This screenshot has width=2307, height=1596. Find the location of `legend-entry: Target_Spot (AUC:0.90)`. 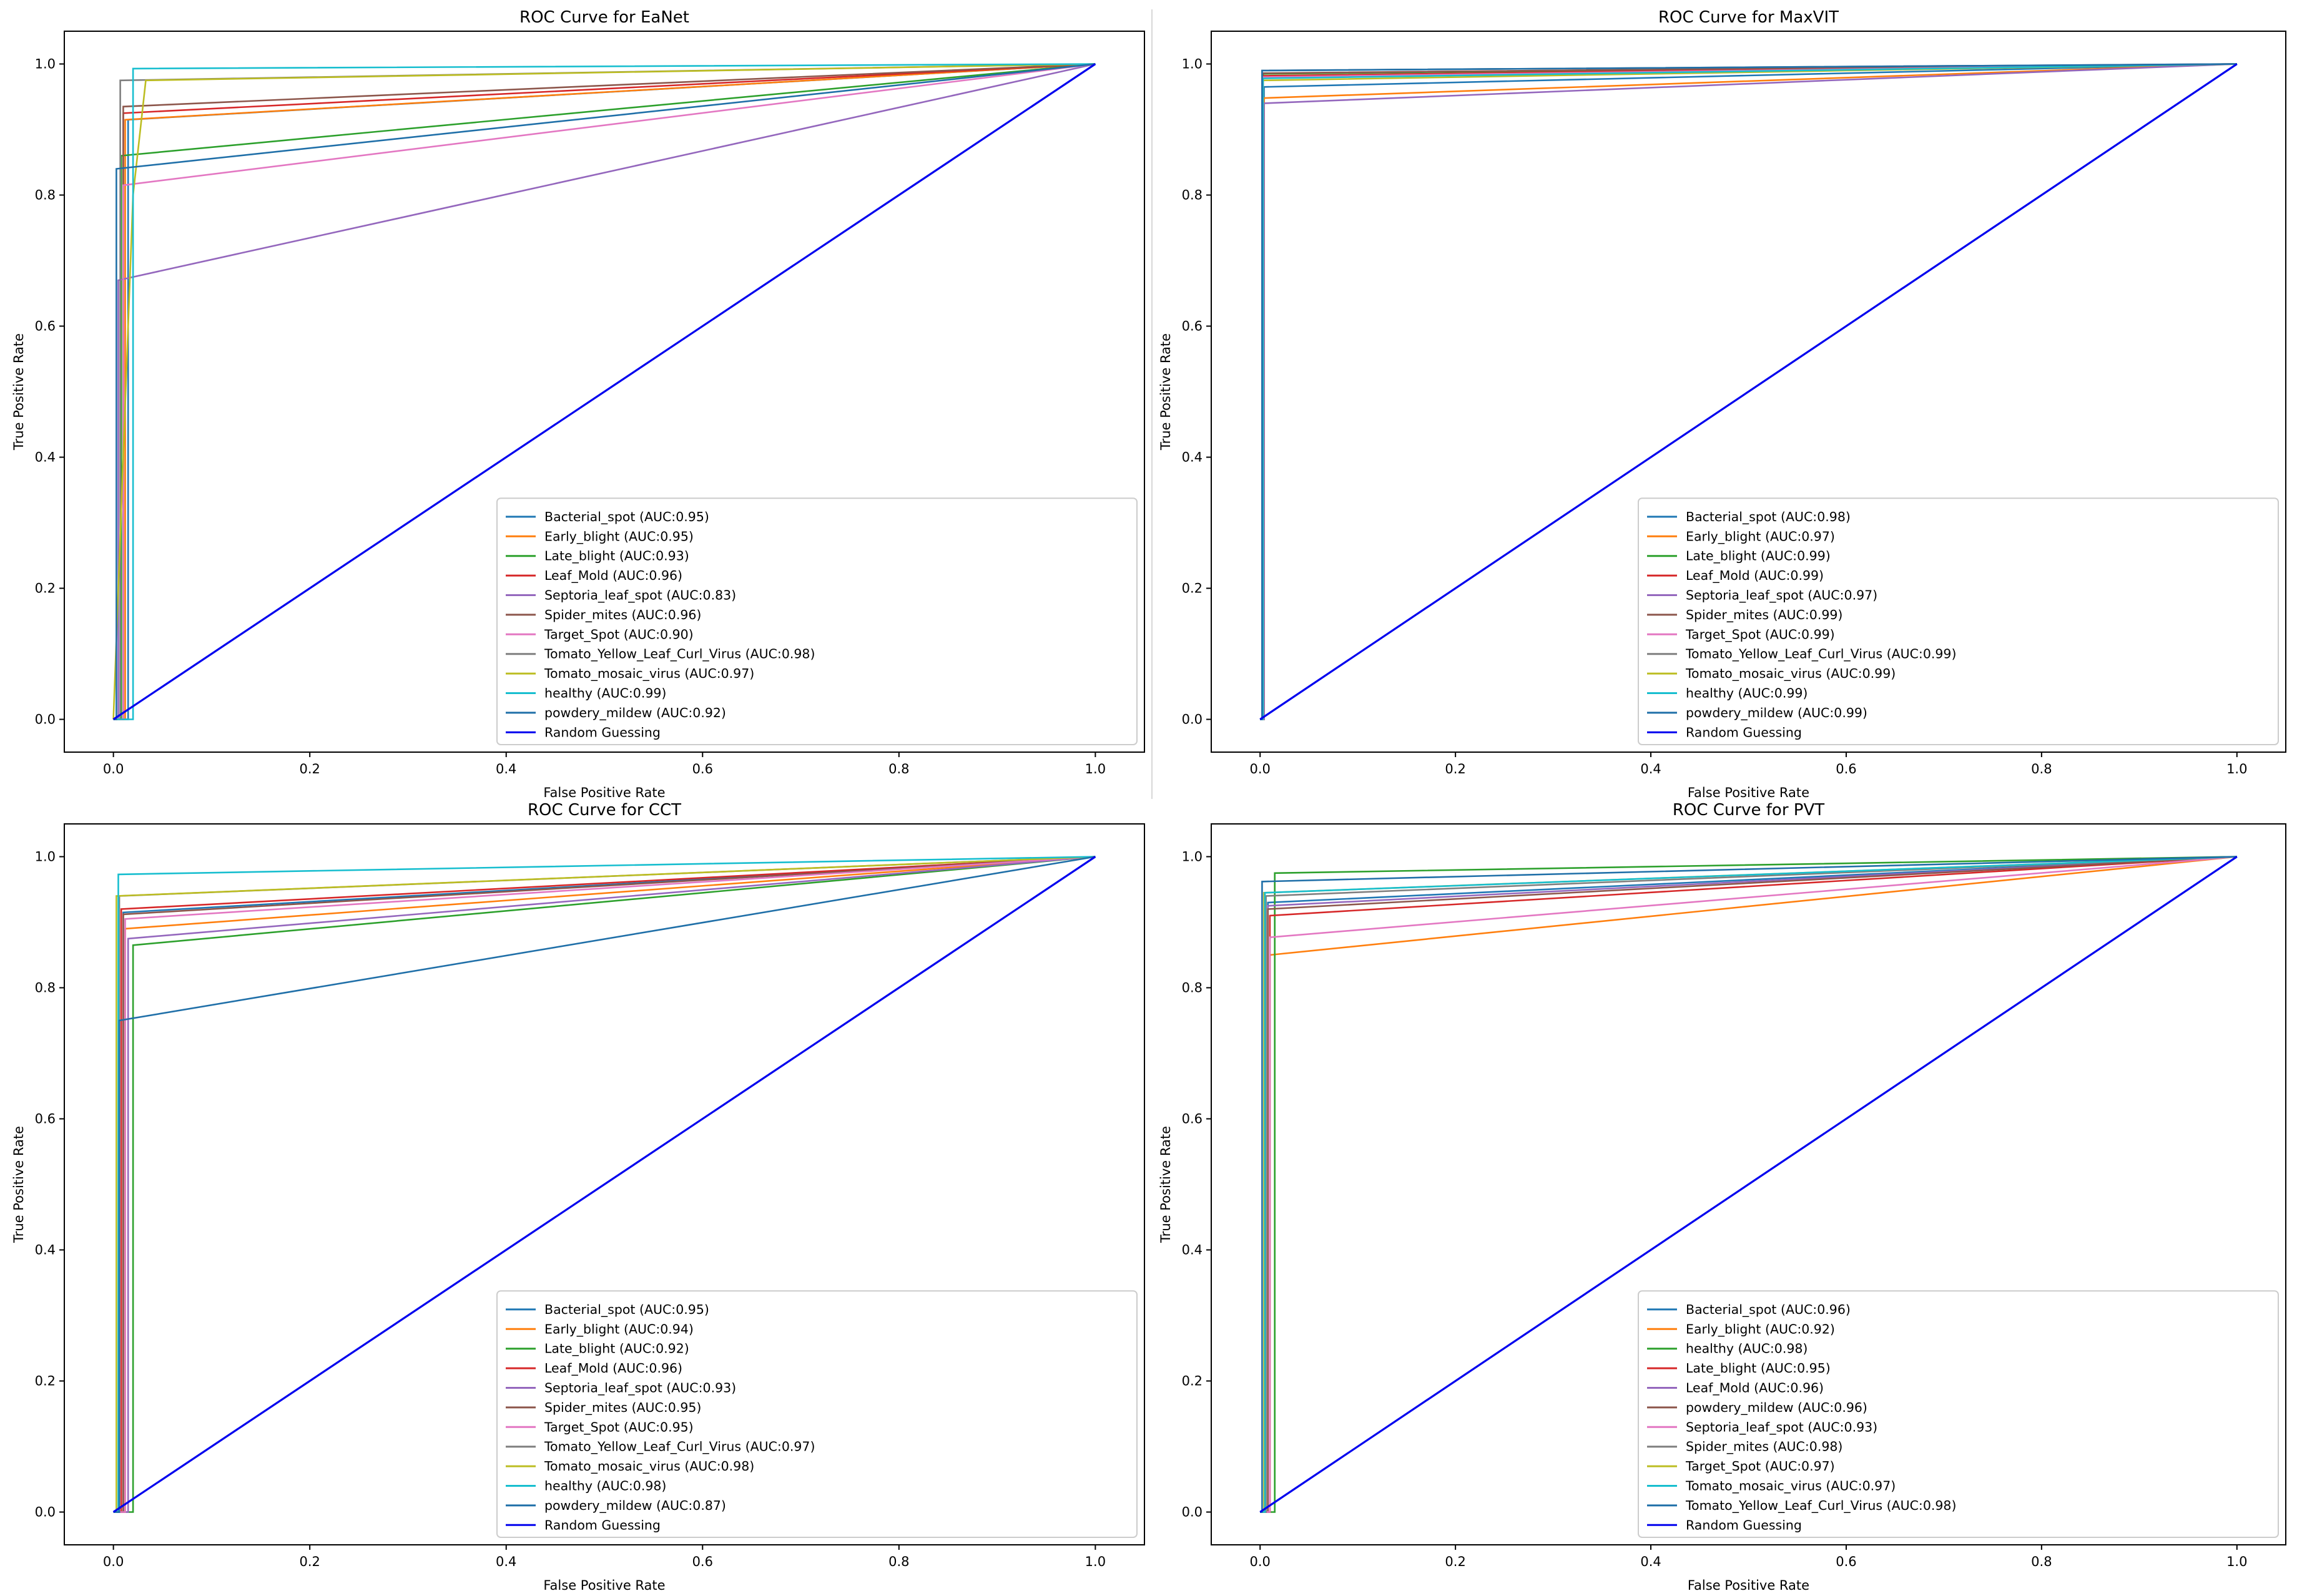

legend-entry: Target_Spot (AUC:0.90) is located at coordinates (619, 634).